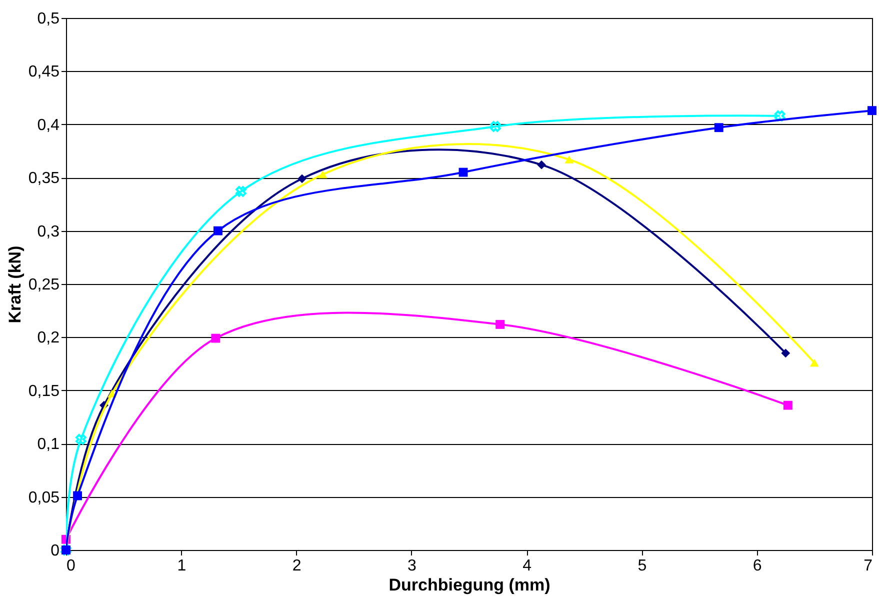 The height and width of the screenshot is (598, 879). What do you see at coordinates (55, 551) in the screenshot?
I see `y-tick-label: 0` at bounding box center [55, 551].